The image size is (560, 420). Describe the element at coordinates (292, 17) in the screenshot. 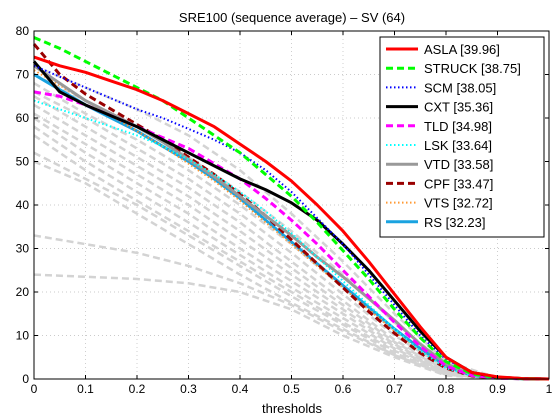

I see `chart-title: SRE100 (sequence average) – SV (64)` at that location.